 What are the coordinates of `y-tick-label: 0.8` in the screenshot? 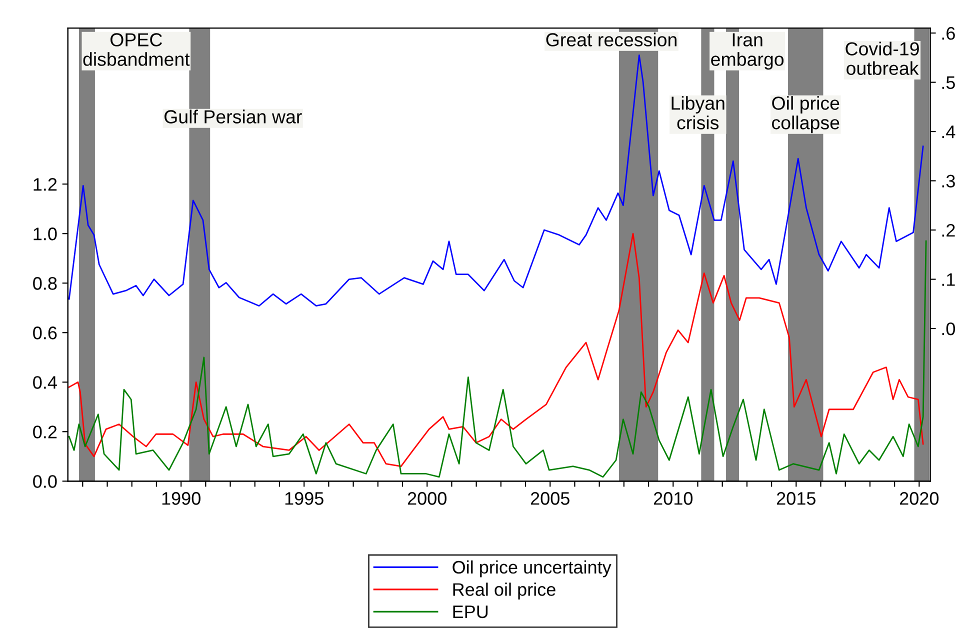 It's located at (45, 283).